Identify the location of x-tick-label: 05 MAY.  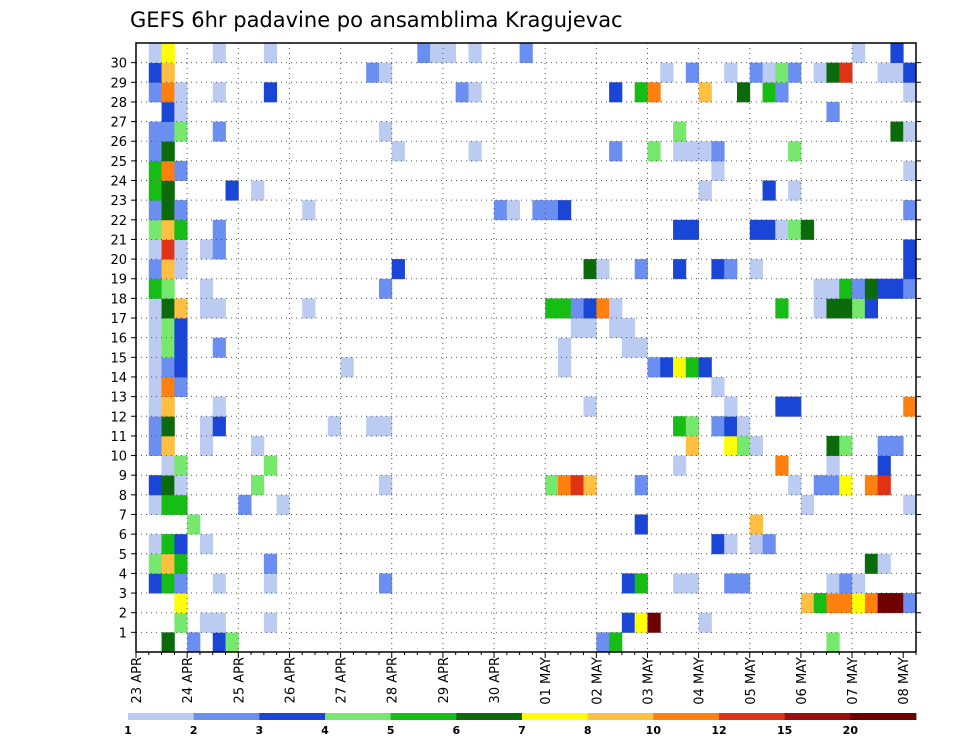
(751, 681).